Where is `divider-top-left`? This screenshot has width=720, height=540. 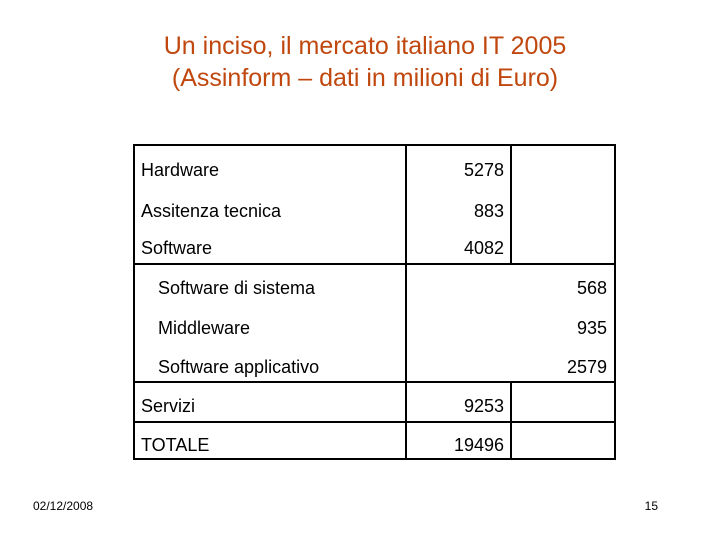
divider-top-left is located at coordinates (406, 205).